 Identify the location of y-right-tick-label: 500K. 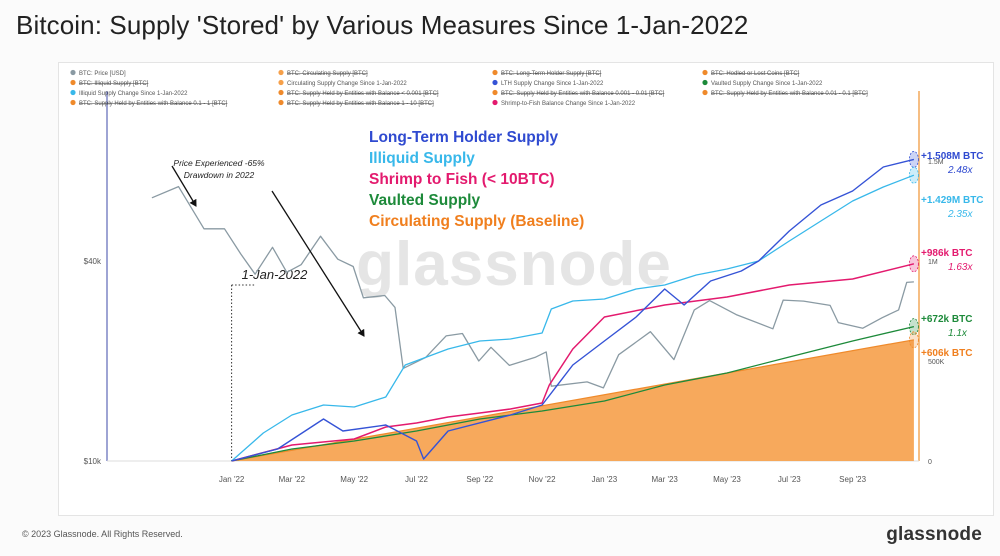
(936, 362).